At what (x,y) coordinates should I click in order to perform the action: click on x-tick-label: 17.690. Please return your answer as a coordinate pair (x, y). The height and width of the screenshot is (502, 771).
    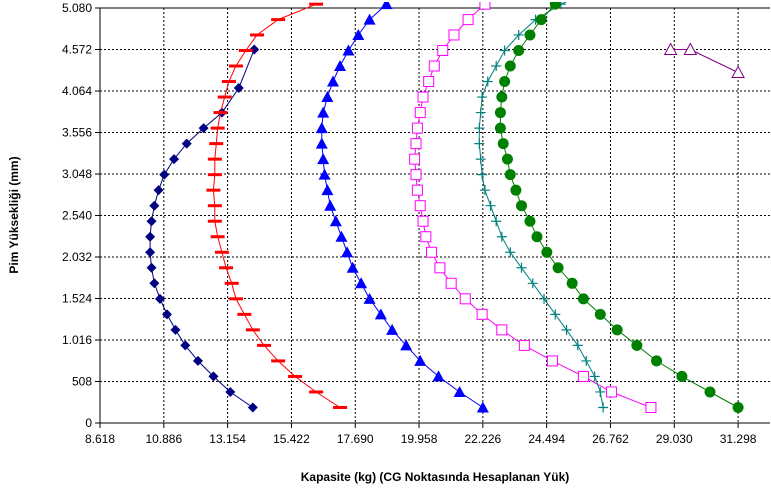
    Looking at the image, I should click on (355, 439).